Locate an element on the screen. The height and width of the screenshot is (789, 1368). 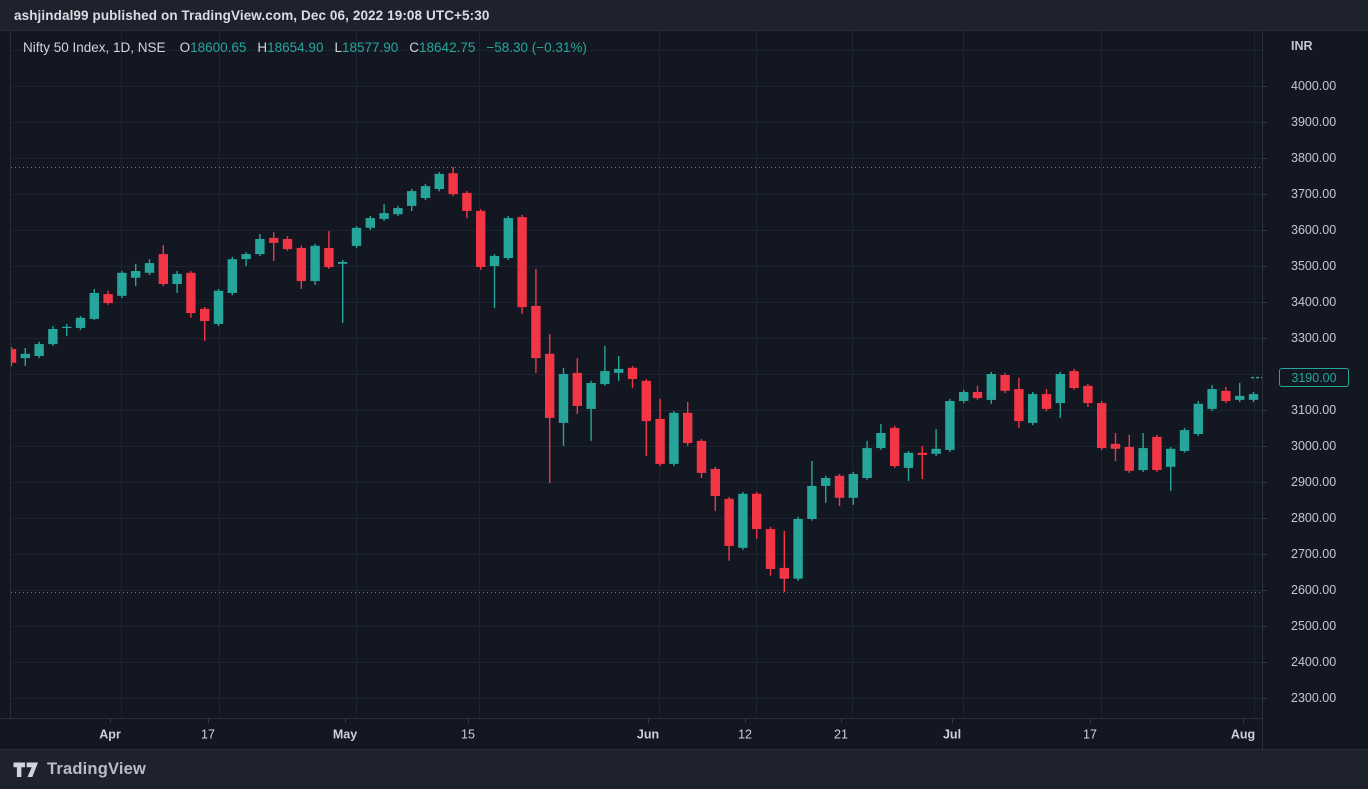
change-value: −58.30 (−0.31%) is located at coordinates (536, 47).